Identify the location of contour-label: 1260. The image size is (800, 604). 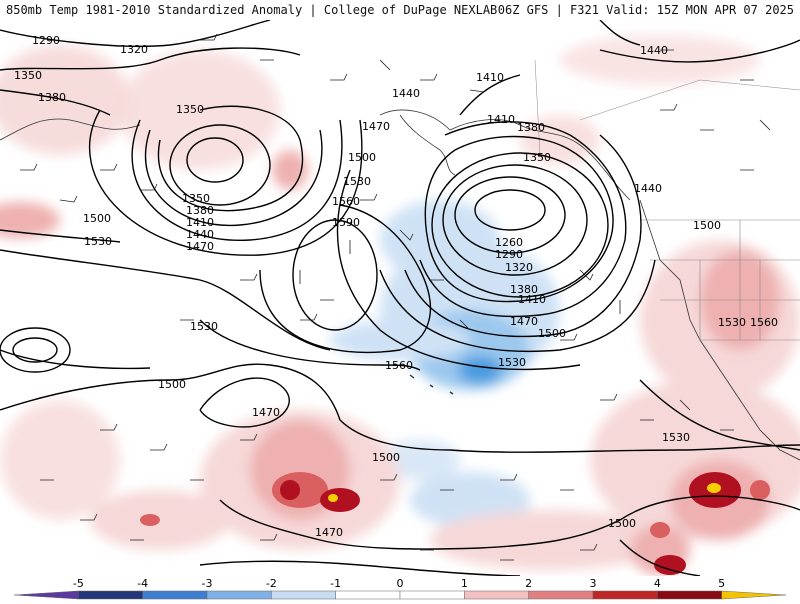
(509, 242).